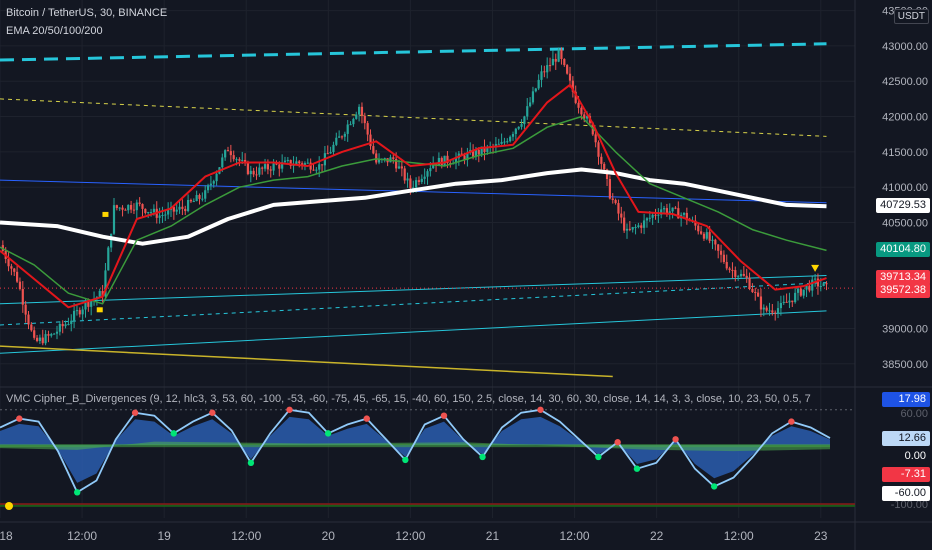 This screenshot has height=550, width=932. I want to click on price-value-tag: 40104.80, so click(903, 250).